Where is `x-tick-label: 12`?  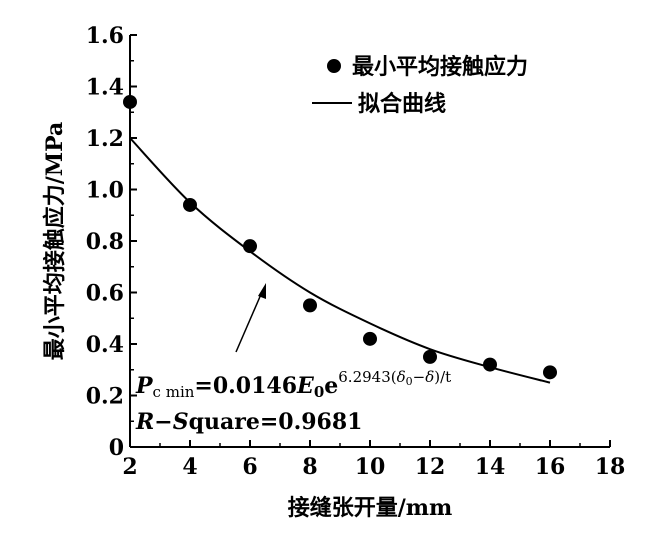
x-tick-label: 12 is located at coordinates (430, 467).